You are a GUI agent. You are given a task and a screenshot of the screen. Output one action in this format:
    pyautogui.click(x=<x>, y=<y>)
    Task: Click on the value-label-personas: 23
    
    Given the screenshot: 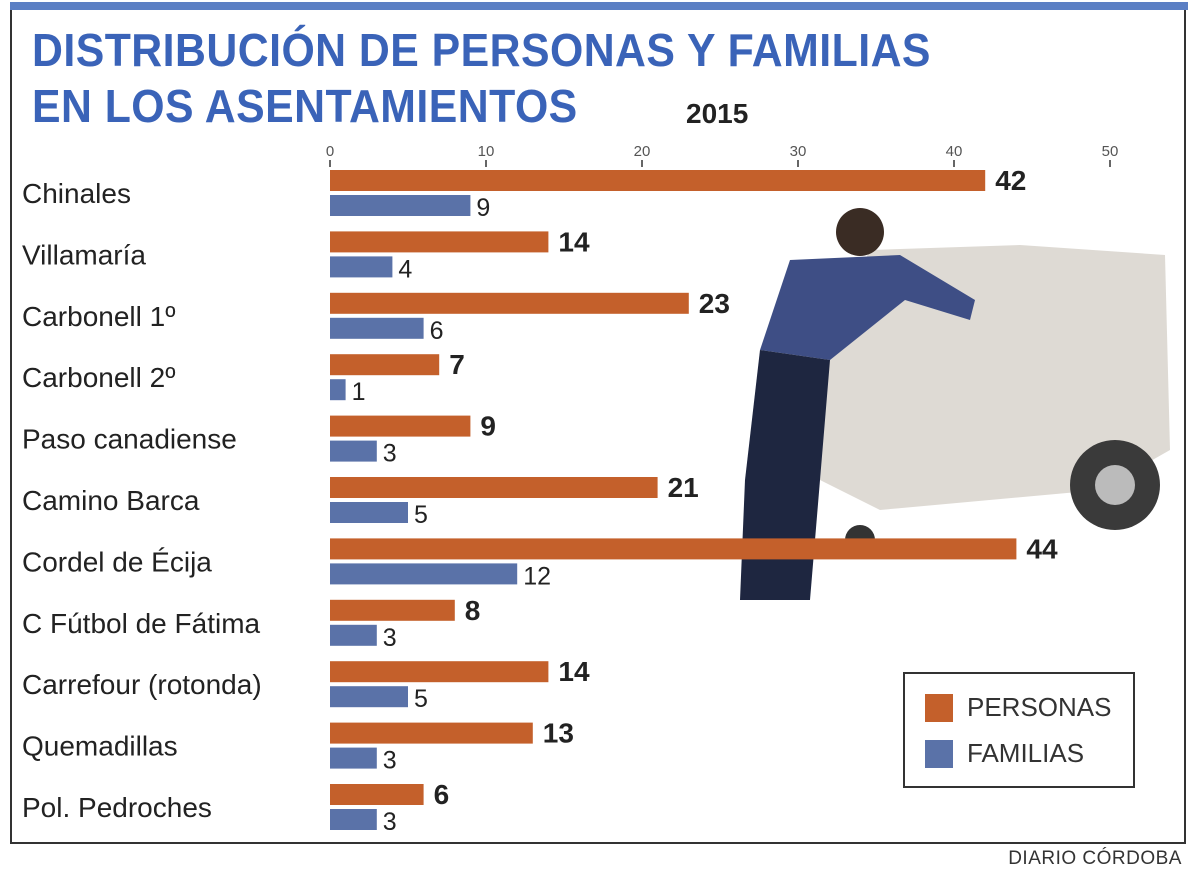 What is the action you would take?
    pyautogui.click(x=714, y=303)
    